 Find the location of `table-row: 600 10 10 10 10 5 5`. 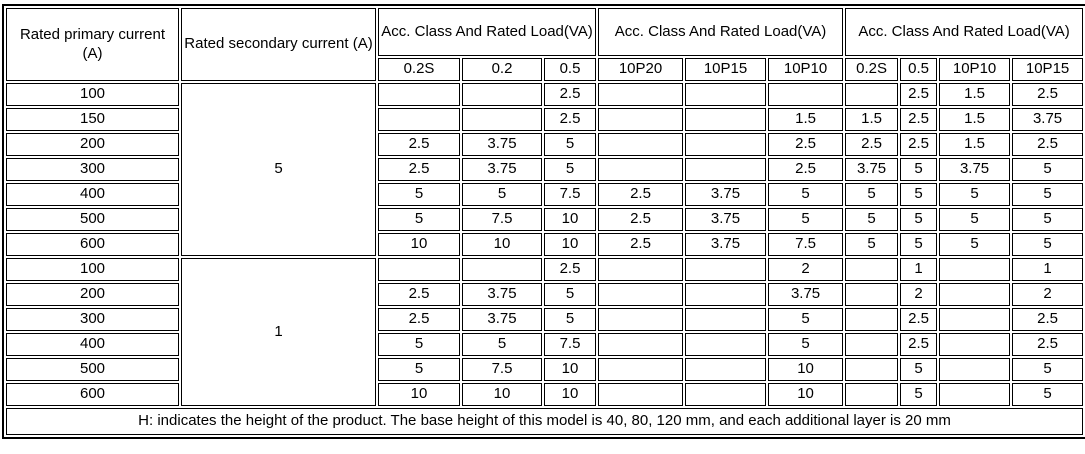

table-row: 600 10 10 10 10 5 5 is located at coordinates (545, 394).